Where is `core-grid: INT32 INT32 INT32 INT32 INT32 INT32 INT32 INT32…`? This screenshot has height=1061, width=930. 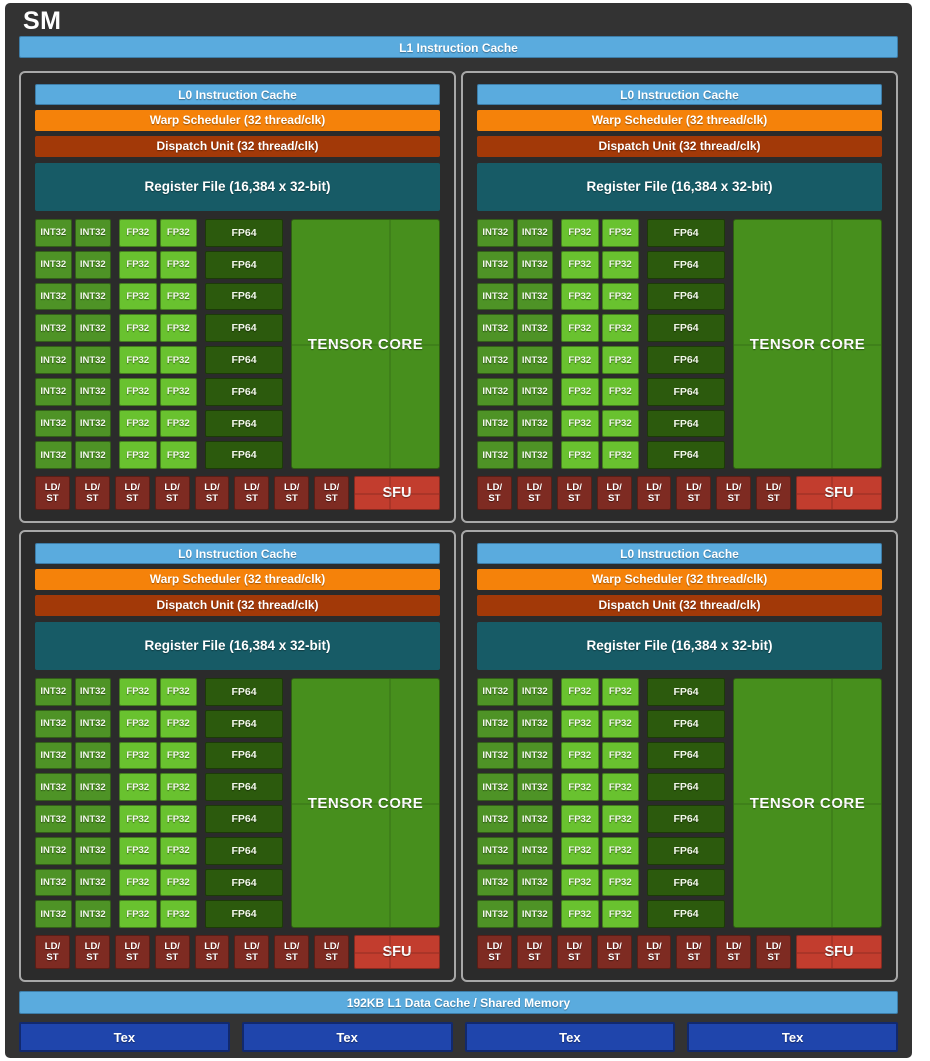
core-grid: INT32 INT32 INT32 INT32 INT32 INT32 INT32 INT32… is located at coordinates (237, 344).